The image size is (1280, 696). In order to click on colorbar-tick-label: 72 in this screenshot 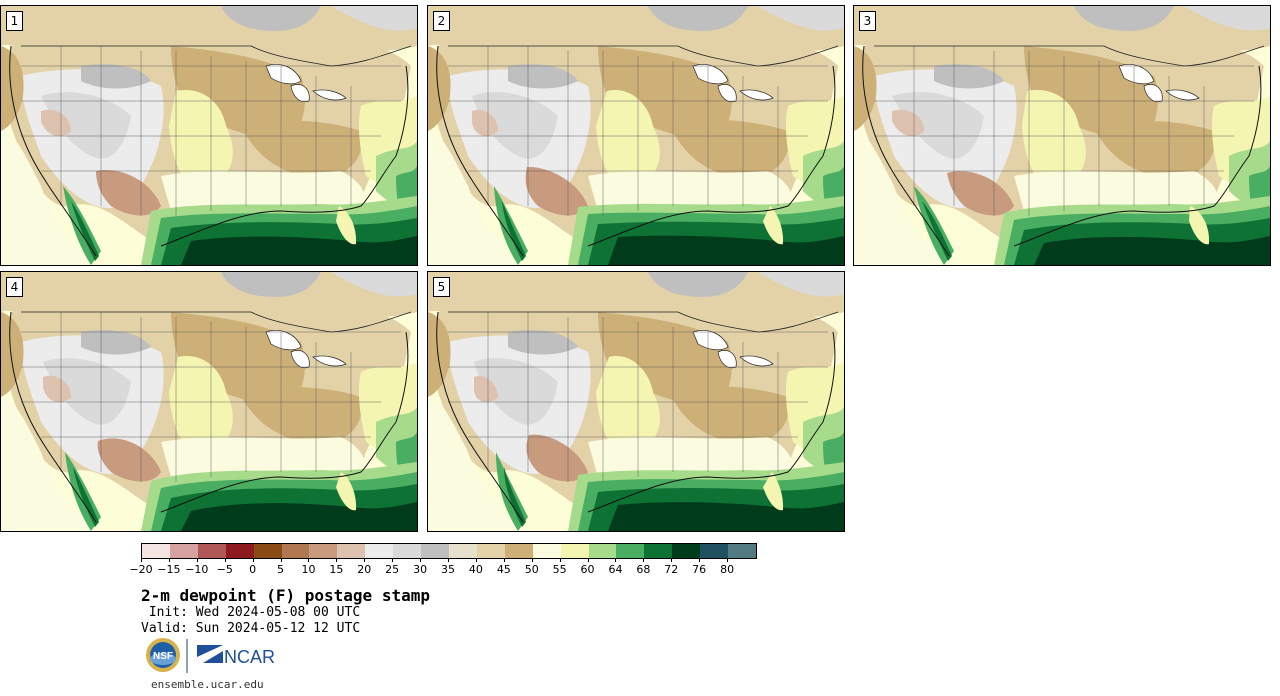, I will do `click(671, 569)`.